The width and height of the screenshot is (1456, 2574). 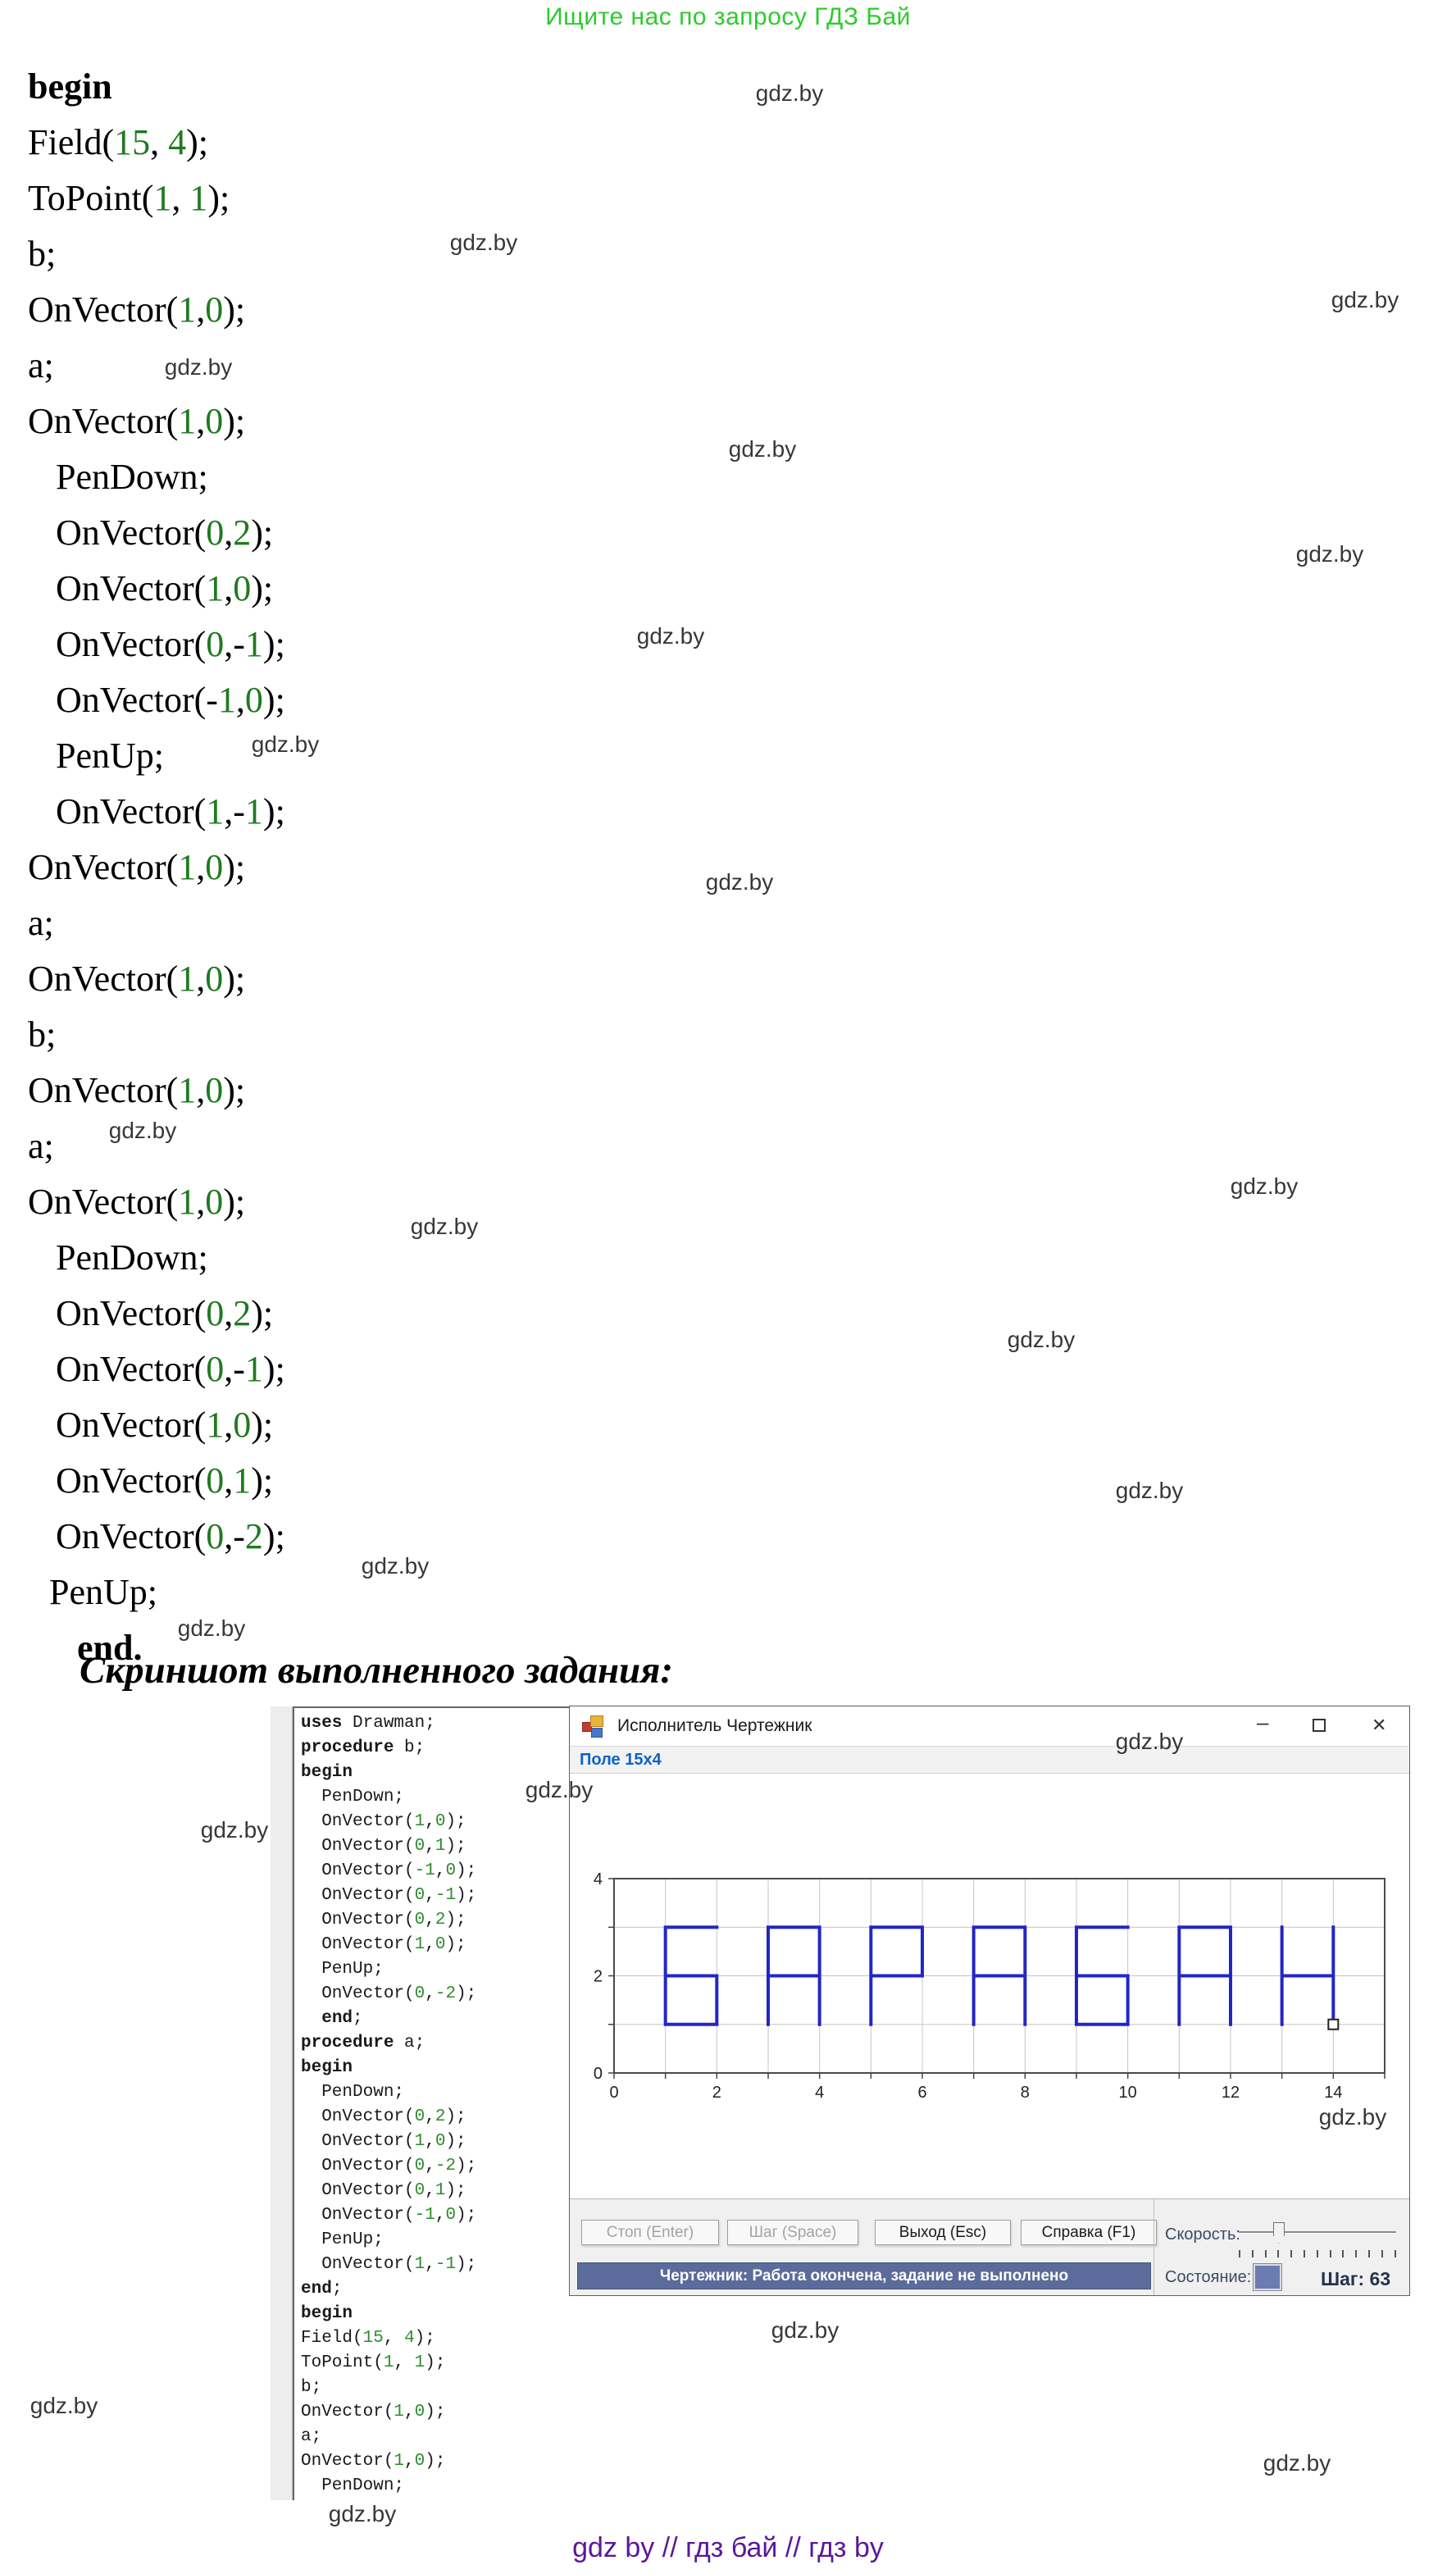 I want to click on field-strip: Поле 15x4, so click(x=990, y=1760).